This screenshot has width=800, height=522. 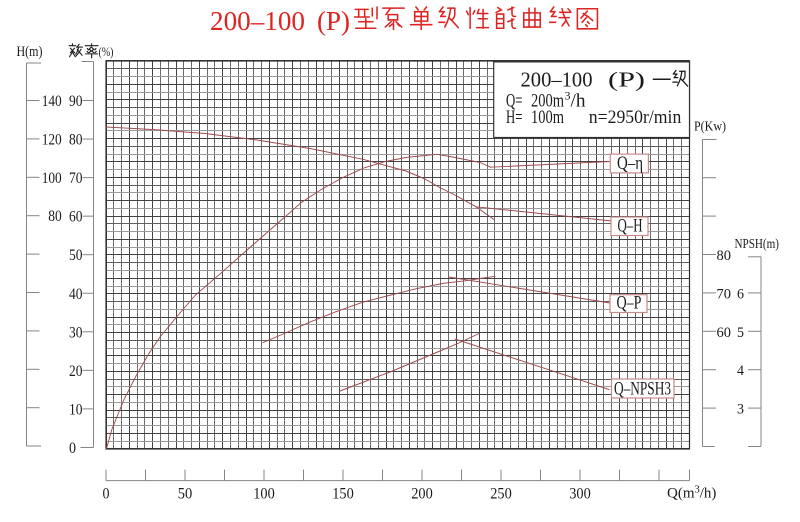 What do you see at coordinates (514, 118) in the screenshot?
I see `svg-text: H=` at bounding box center [514, 118].